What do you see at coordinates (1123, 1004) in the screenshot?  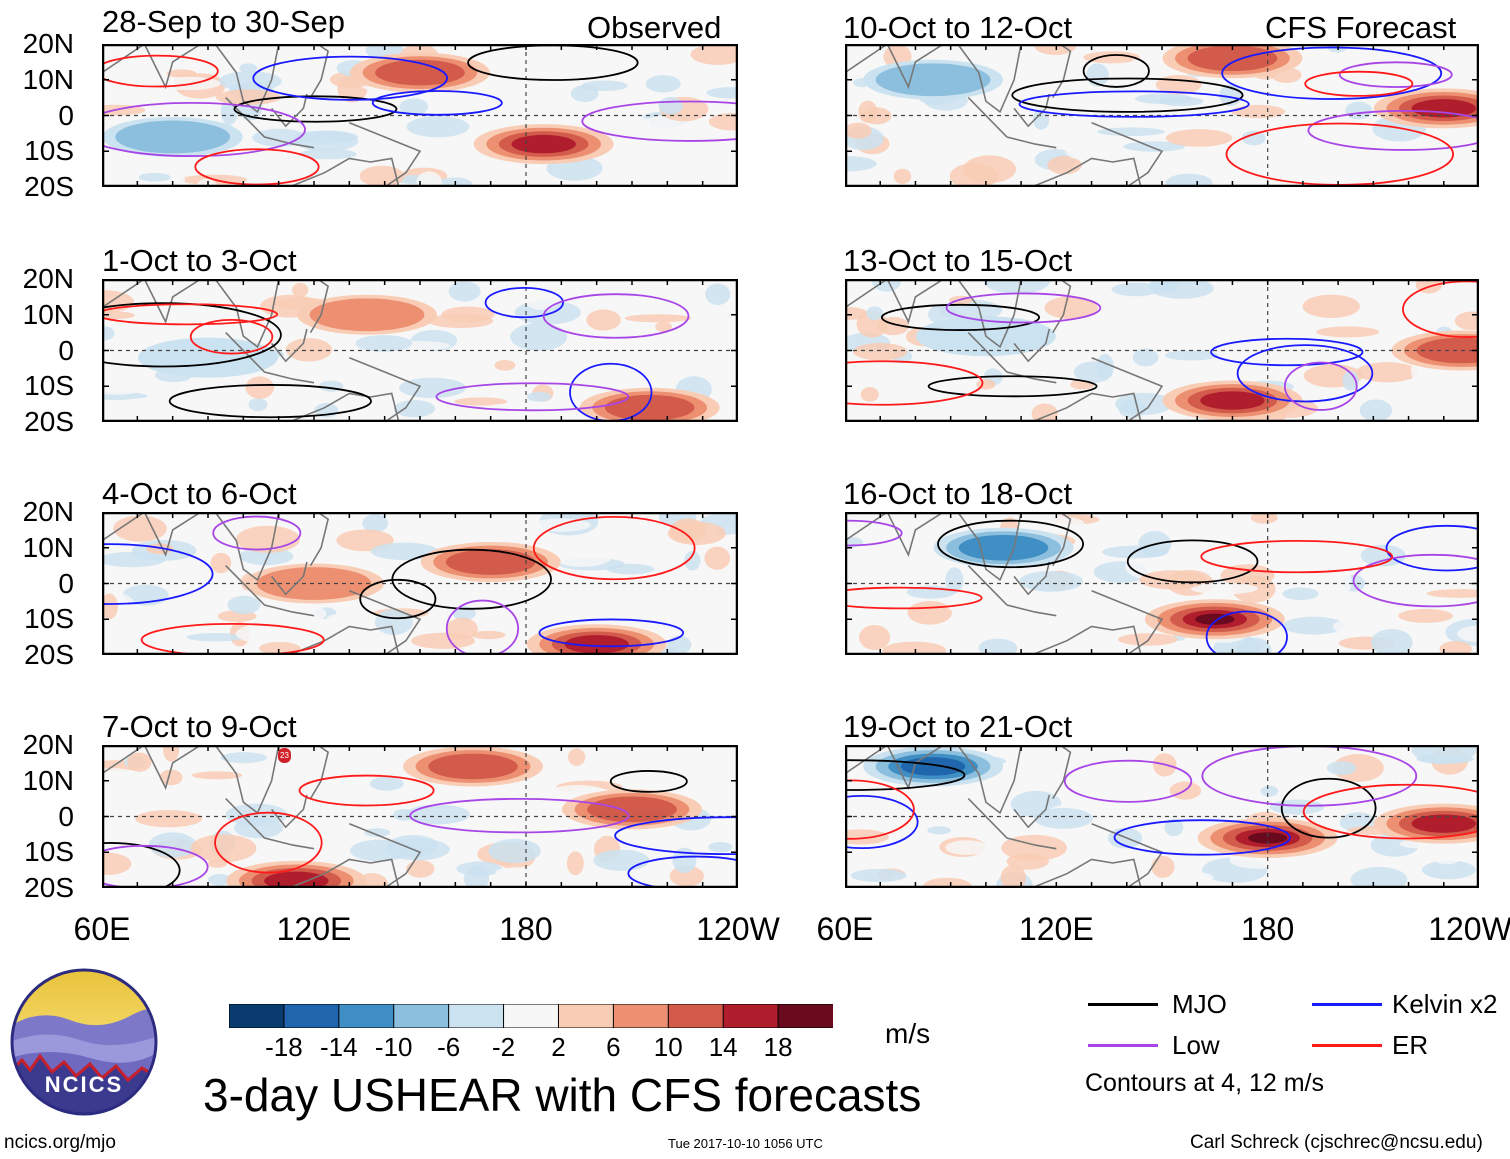 I see `legend-line-mjo` at bounding box center [1123, 1004].